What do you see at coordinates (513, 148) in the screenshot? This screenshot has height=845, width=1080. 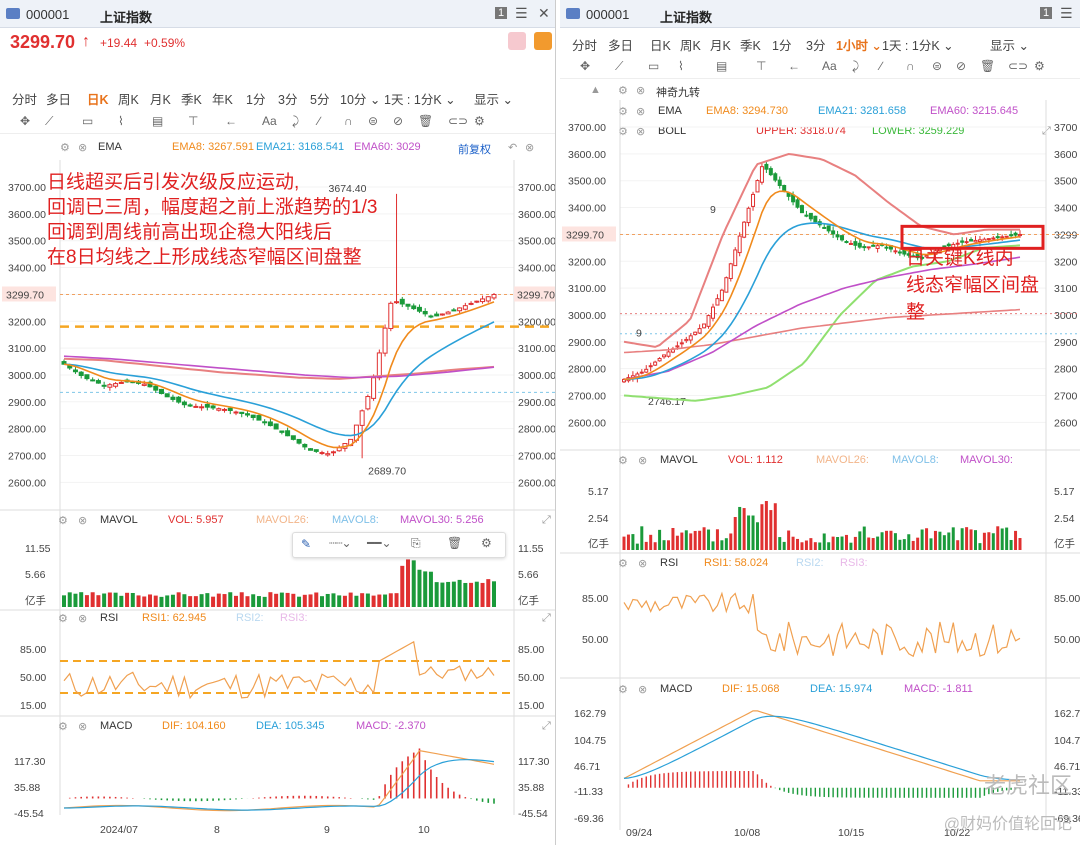 I see `undo-icon: ↶` at bounding box center [513, 148].